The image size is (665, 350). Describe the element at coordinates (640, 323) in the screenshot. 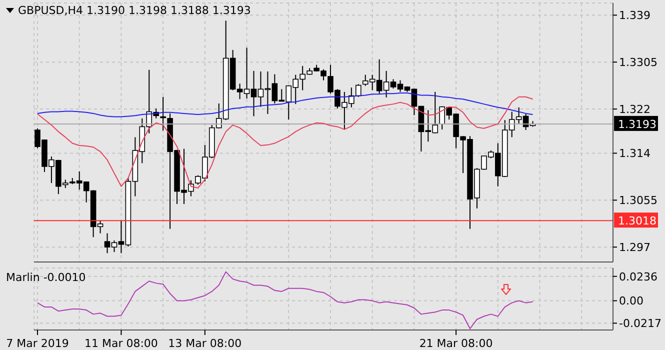

I see `y-tick-label: -0.0217` at that location.